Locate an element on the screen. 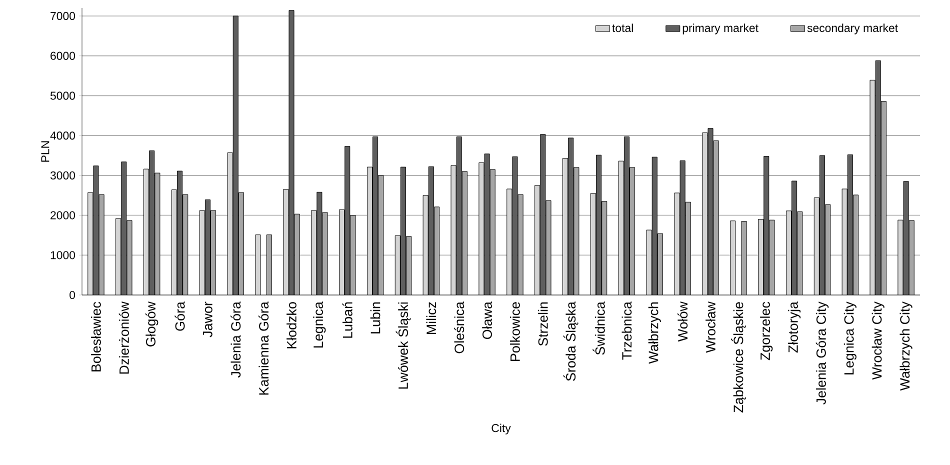 The image size is (950, 465). x-tick-label: Wołów is located at coordinates (683, 321).